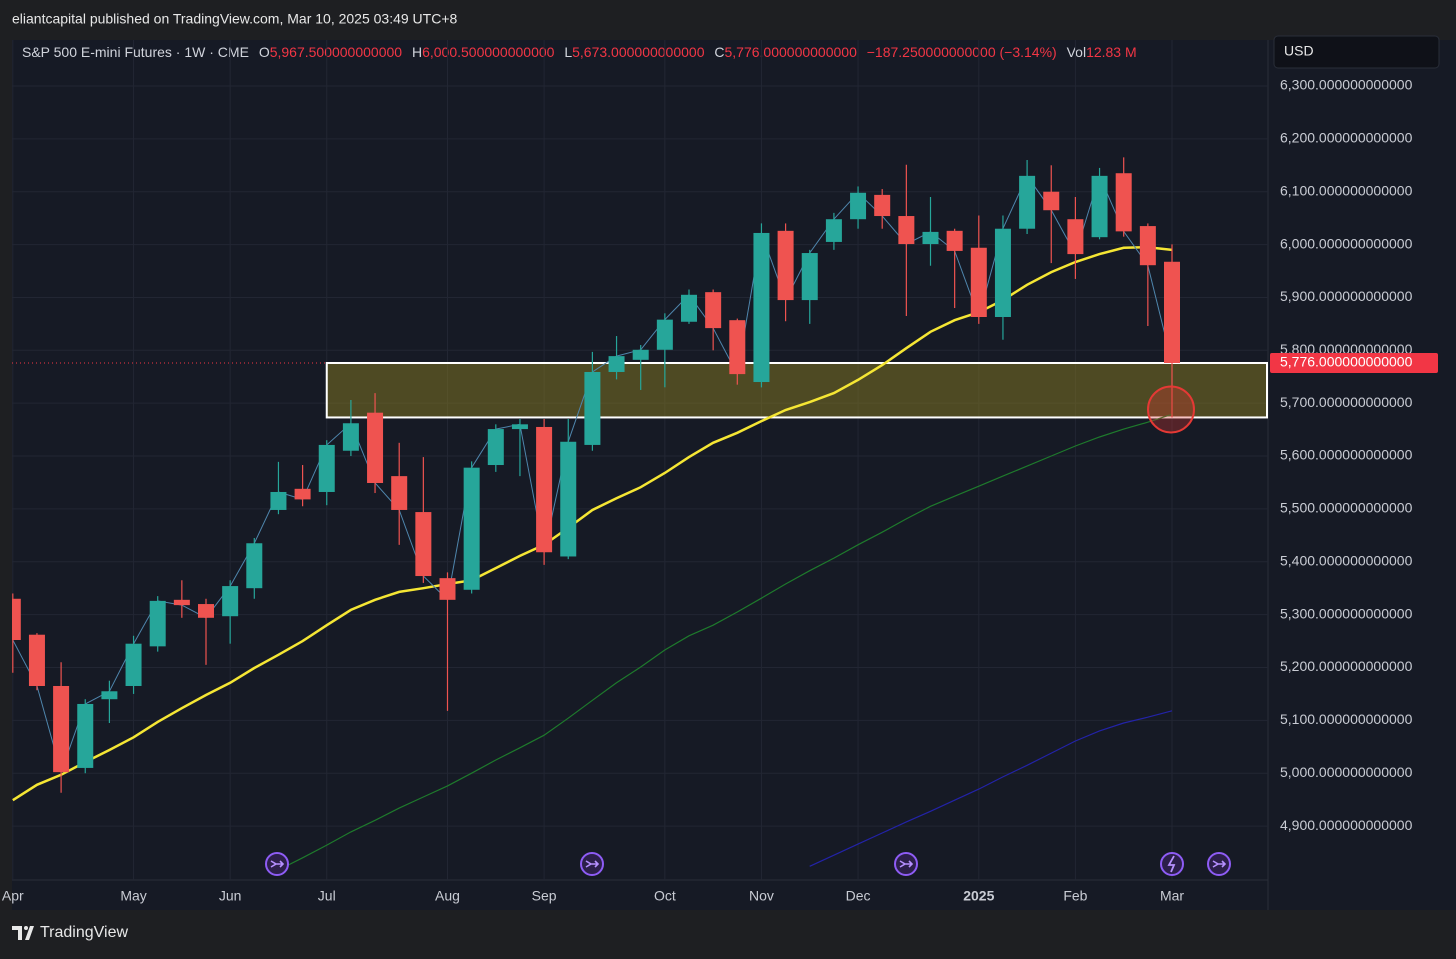 This screenshot has width=1456, height=959. What do you see at coordinates (1346, 666) in the screenshot?
I see `y-tick-label: 5,200.000000000000` at bounding box center [1346, 666].